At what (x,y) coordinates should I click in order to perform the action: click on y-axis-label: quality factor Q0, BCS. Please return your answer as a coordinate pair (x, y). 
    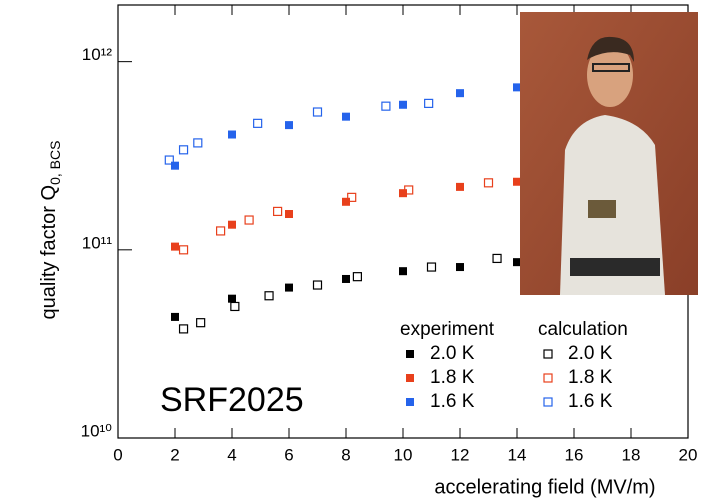
    Looking at the image, I should click on (50, 230).